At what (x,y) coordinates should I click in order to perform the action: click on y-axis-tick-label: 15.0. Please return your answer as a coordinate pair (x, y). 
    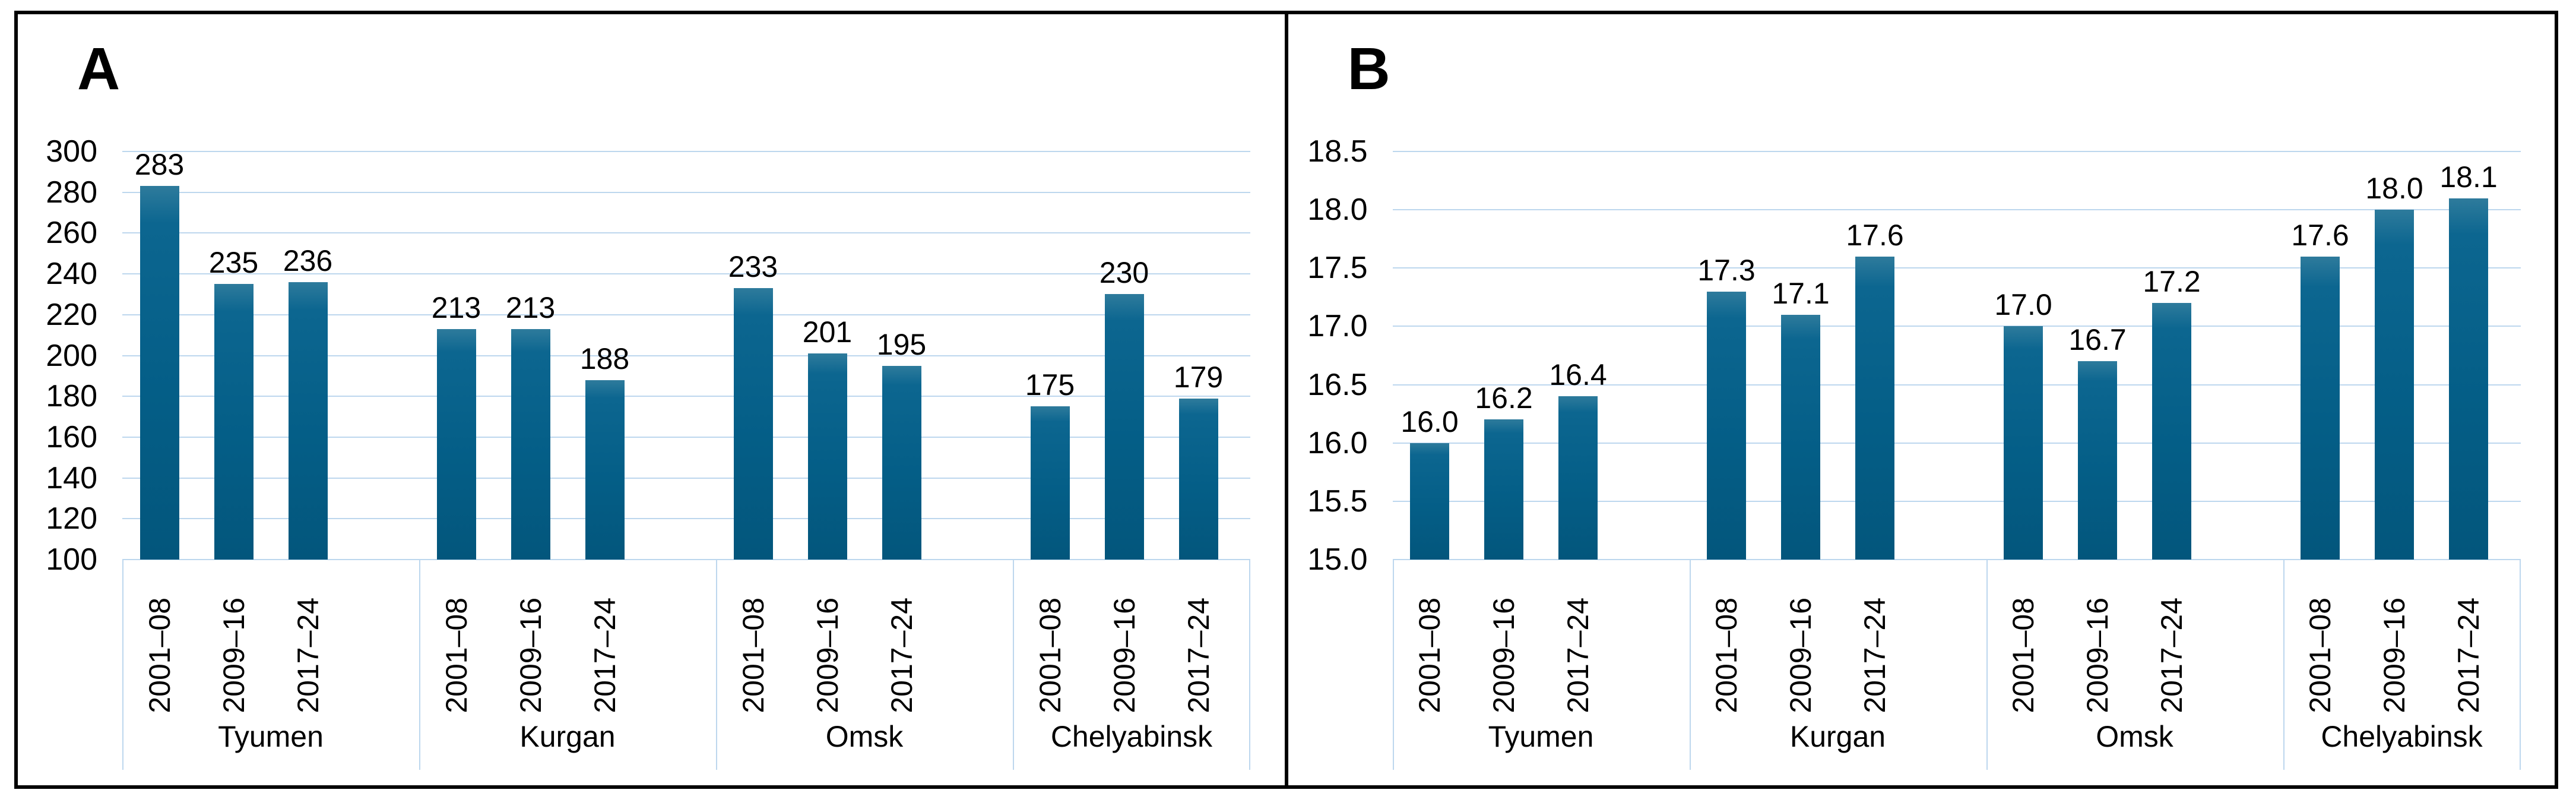
    Looking at the image, I should click on (1338, 559).